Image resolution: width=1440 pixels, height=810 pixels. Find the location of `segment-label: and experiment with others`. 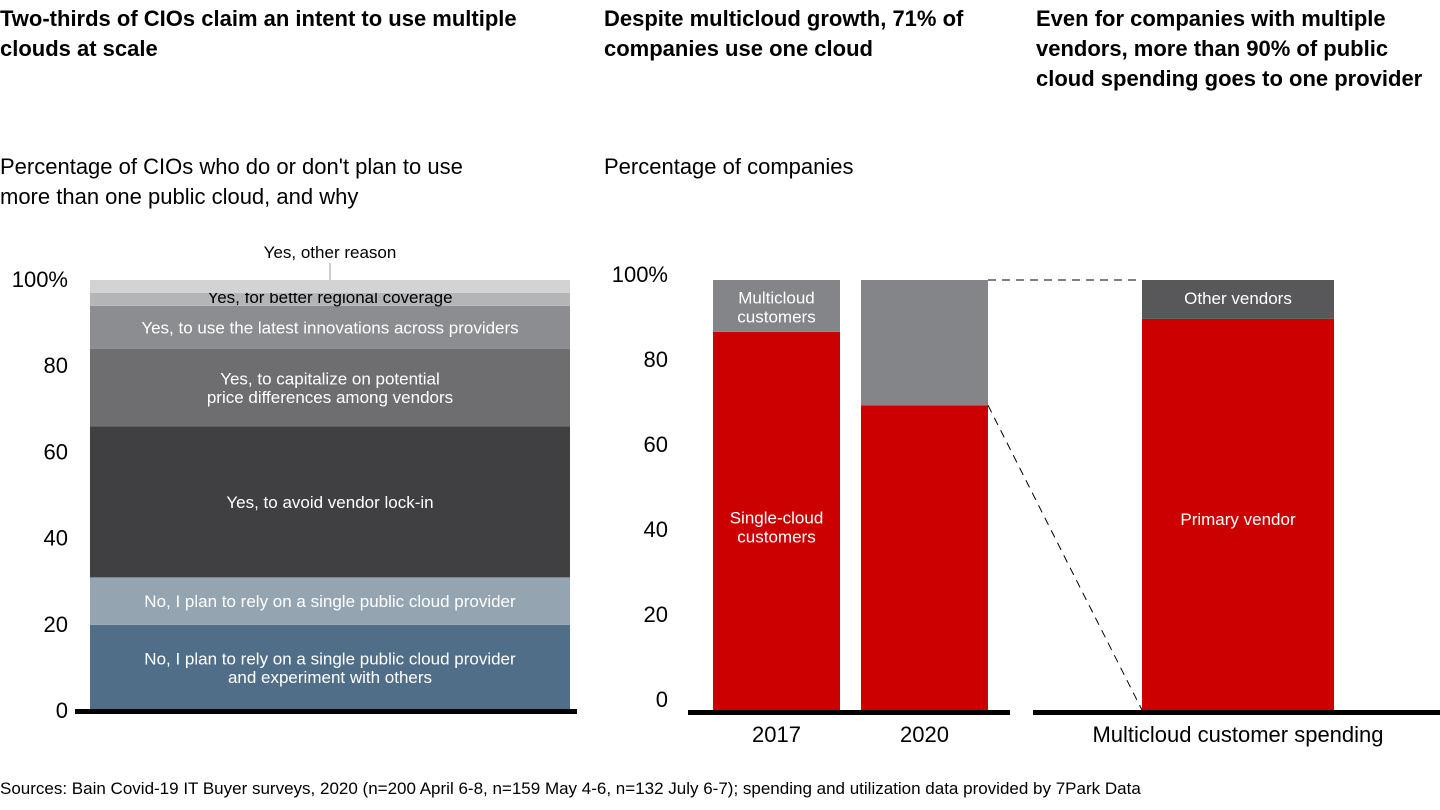

segment-label: and experiment with others is located at coordinates (330, 677).